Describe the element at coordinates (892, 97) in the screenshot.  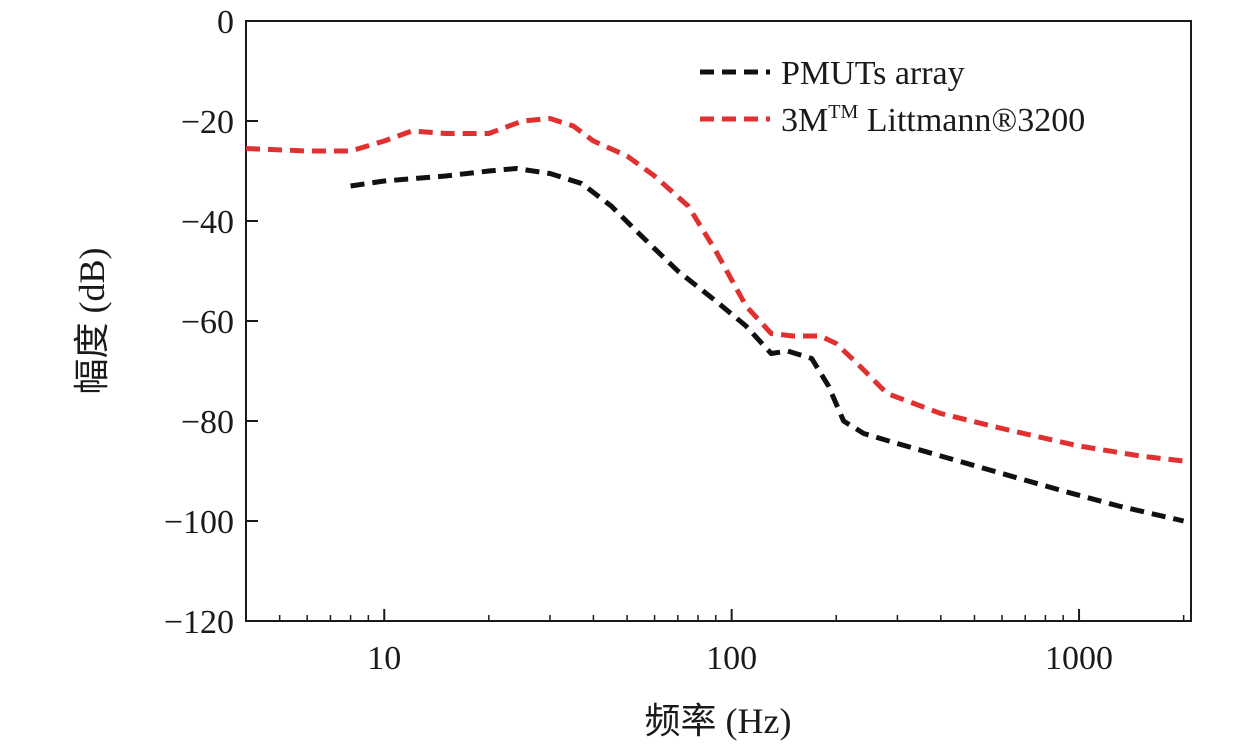
I see `legend: PMUTs array 3MTM Littmann®3200` at that location.